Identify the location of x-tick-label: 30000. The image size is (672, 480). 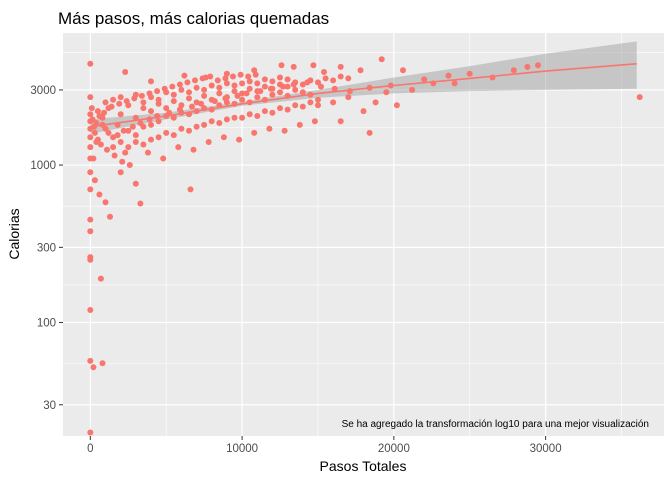
(546, 449).